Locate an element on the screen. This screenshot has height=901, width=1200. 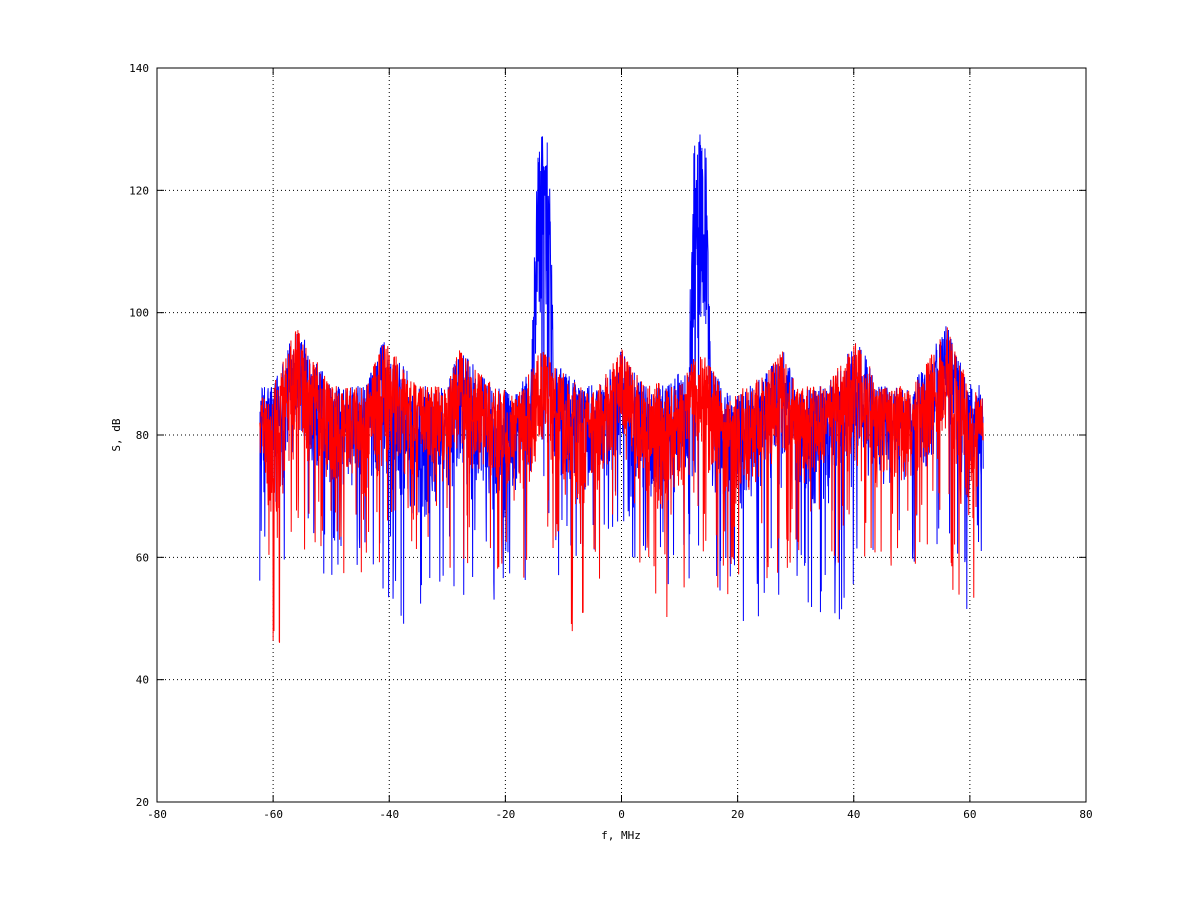
x-tick-label: -60 is located at coordinates (273, 814).